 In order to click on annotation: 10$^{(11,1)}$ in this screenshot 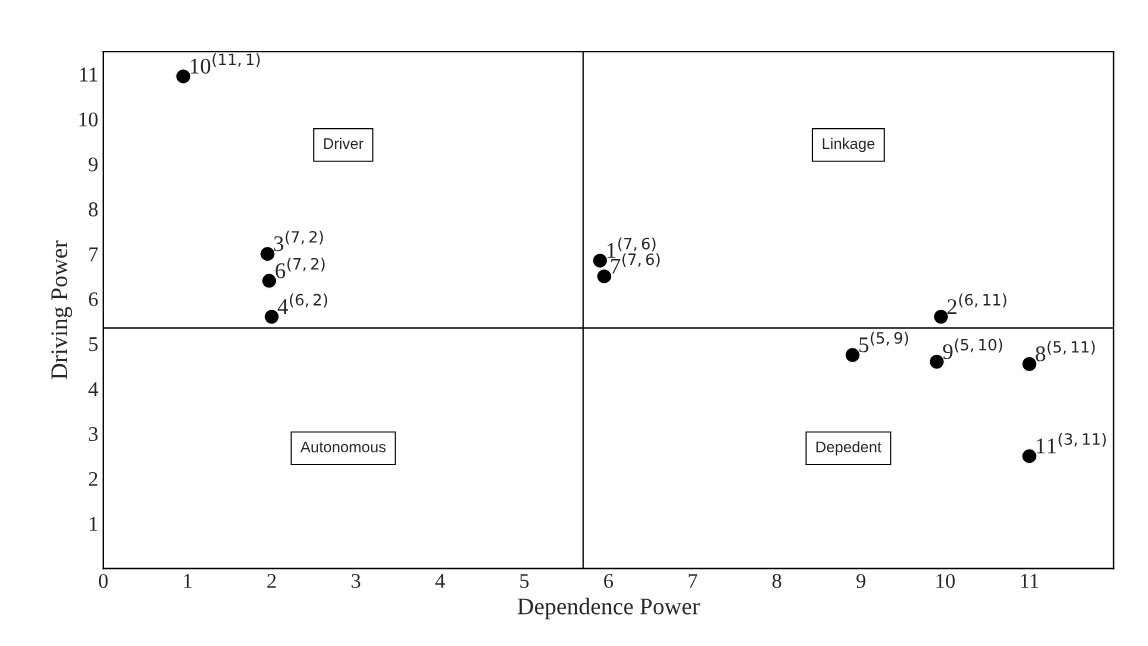, I will do `click(225, 63)`.